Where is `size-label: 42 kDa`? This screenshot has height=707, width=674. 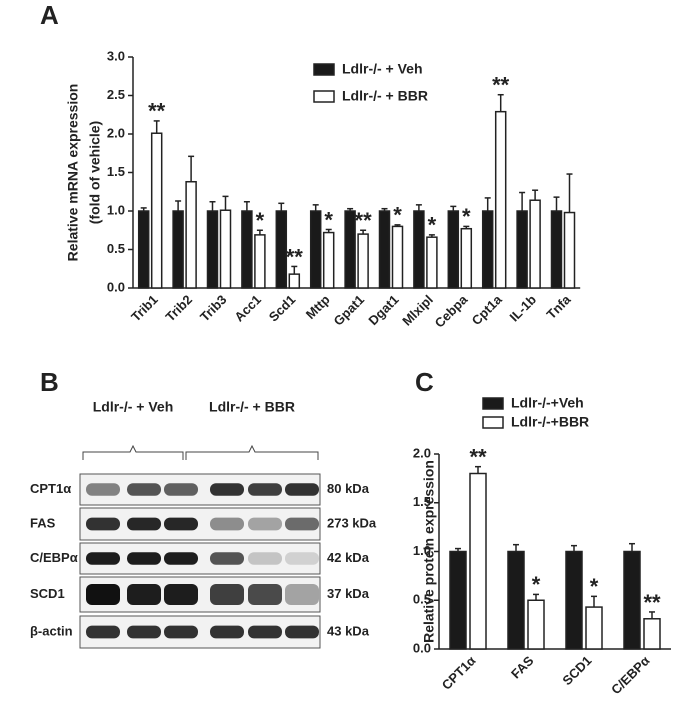 size-label: 42 kDa is located at coordinates (348, 557).